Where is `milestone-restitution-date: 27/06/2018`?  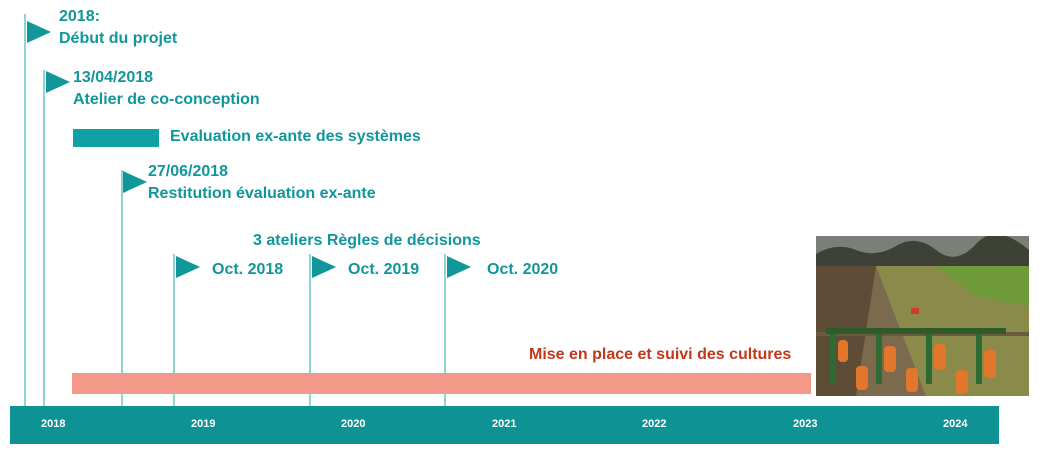 milestone-restitution-date: 27/06/2018 is located at coordinates (188, 171).